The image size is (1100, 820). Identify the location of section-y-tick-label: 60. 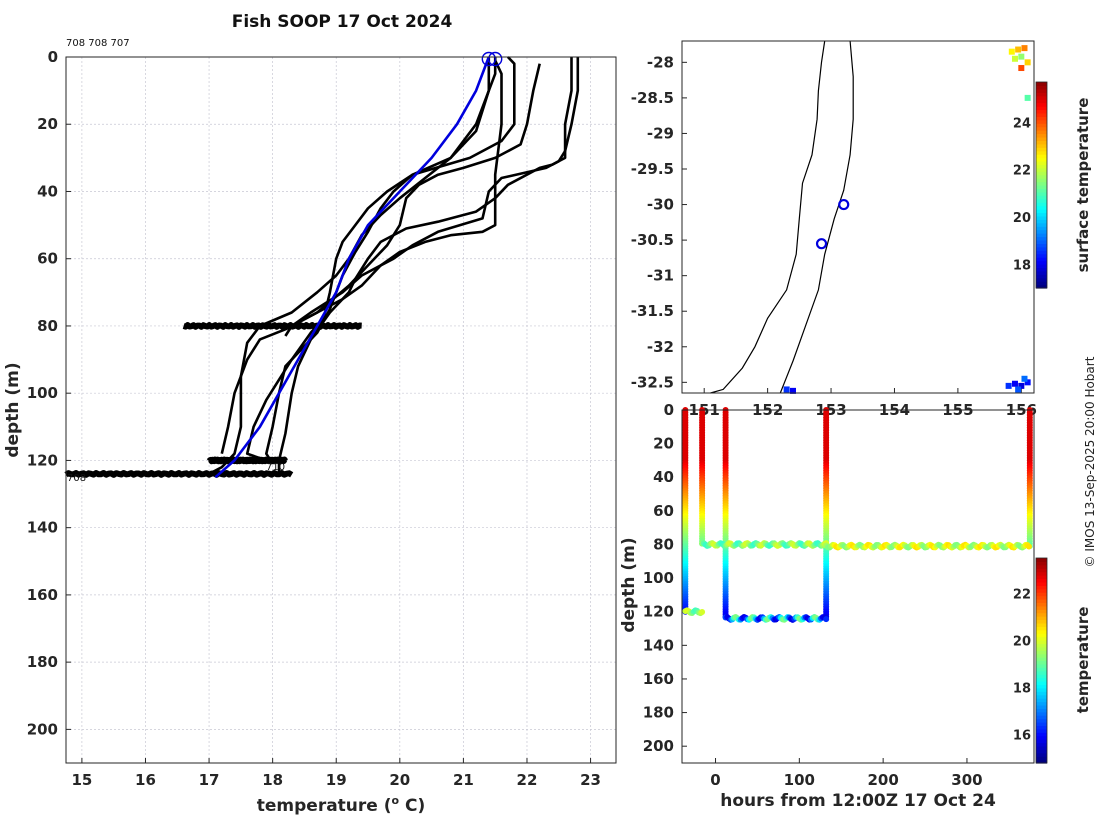
(663, 511).